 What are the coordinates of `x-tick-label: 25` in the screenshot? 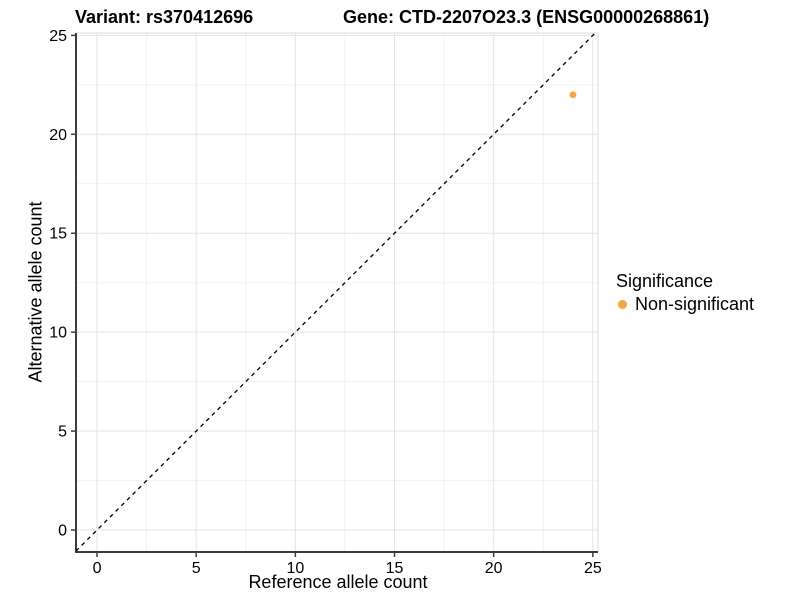 It's located at (593, 568).